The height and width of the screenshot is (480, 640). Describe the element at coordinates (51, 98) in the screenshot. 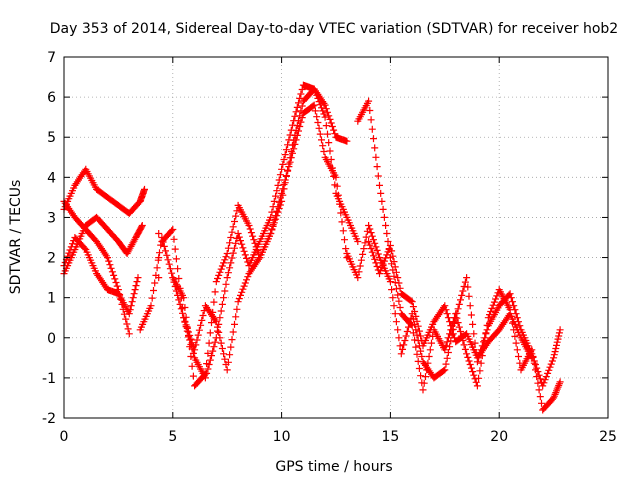

I see `y-tick-label: 6` at that location.